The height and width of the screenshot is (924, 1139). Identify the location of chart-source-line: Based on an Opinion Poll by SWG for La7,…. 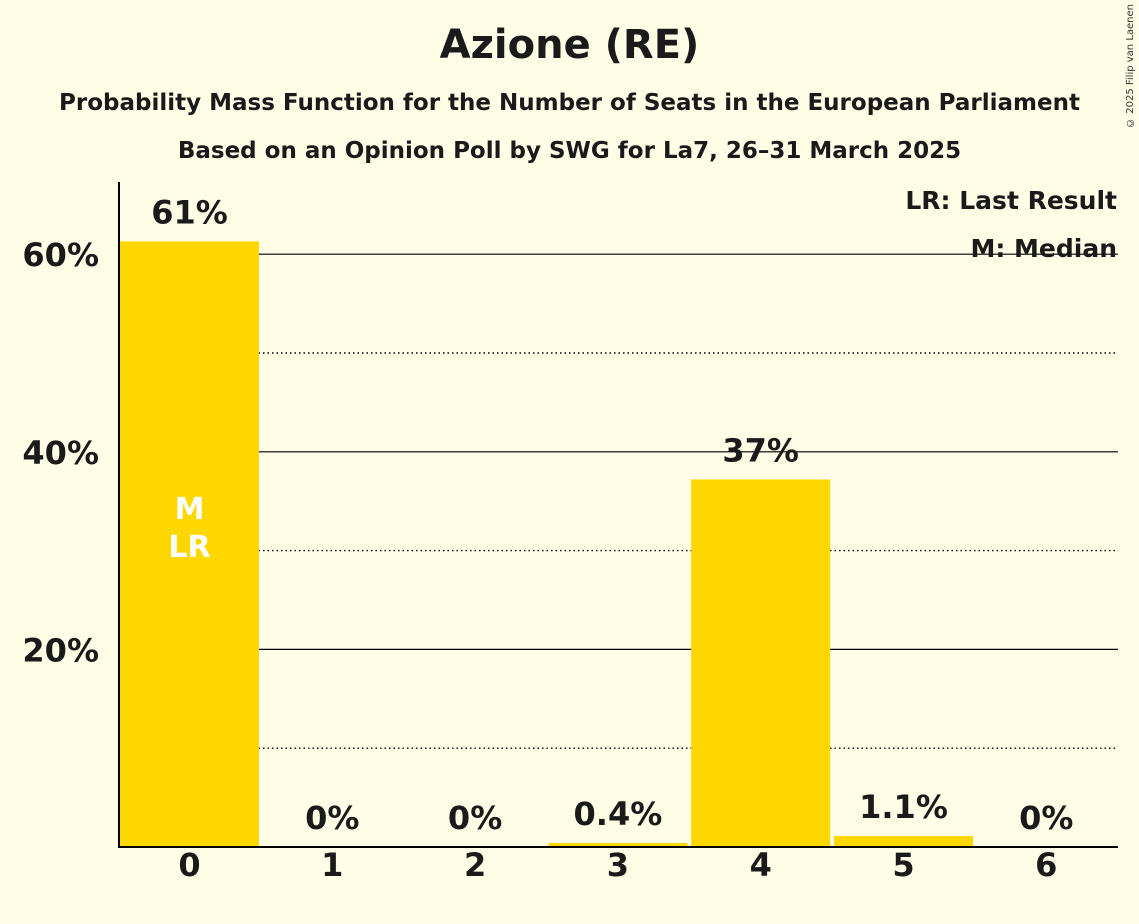
(569, 151).